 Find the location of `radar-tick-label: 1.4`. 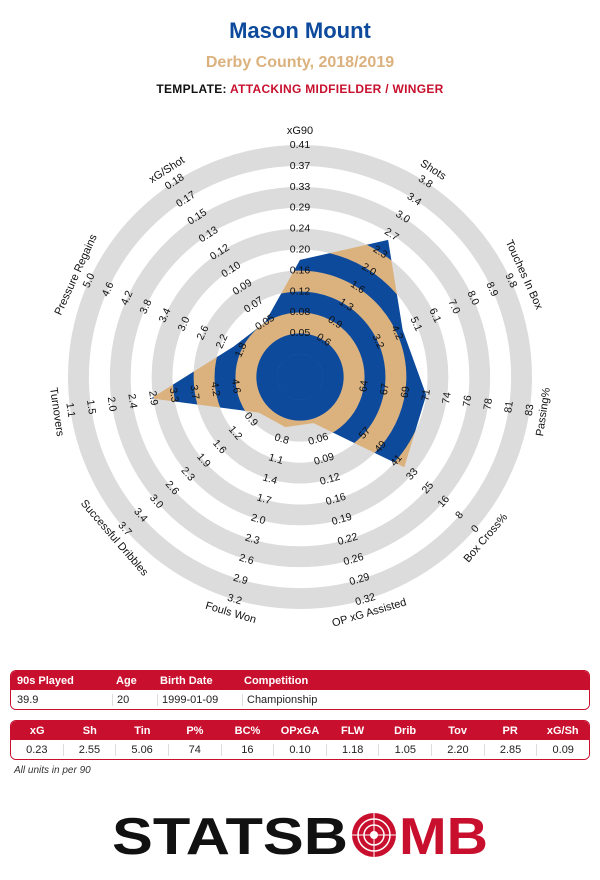

radar-tick-label: 1.4 is located at coordinates (270, 479).